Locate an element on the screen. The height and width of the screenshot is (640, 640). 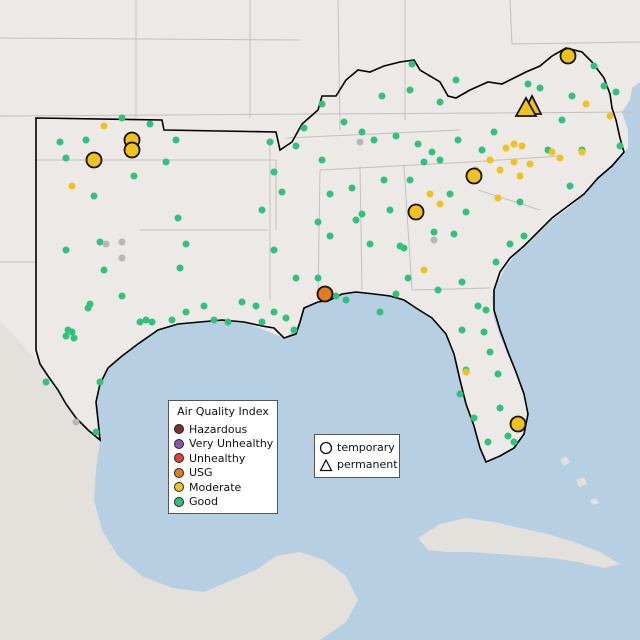
unhealthy-swatch-icon is located at coordinates (179, 458).